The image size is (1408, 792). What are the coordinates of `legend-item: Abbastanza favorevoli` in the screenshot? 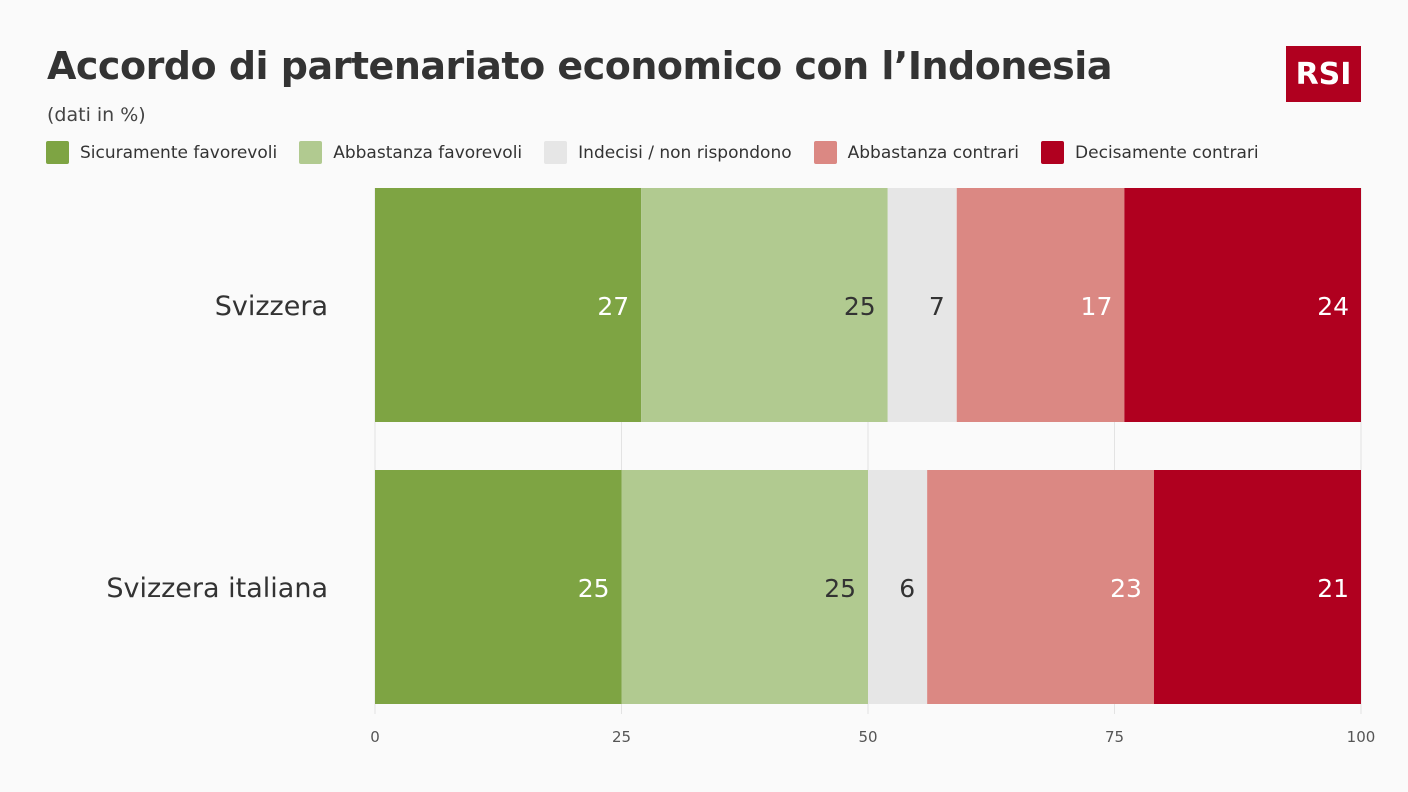 It's located at (410, 152).